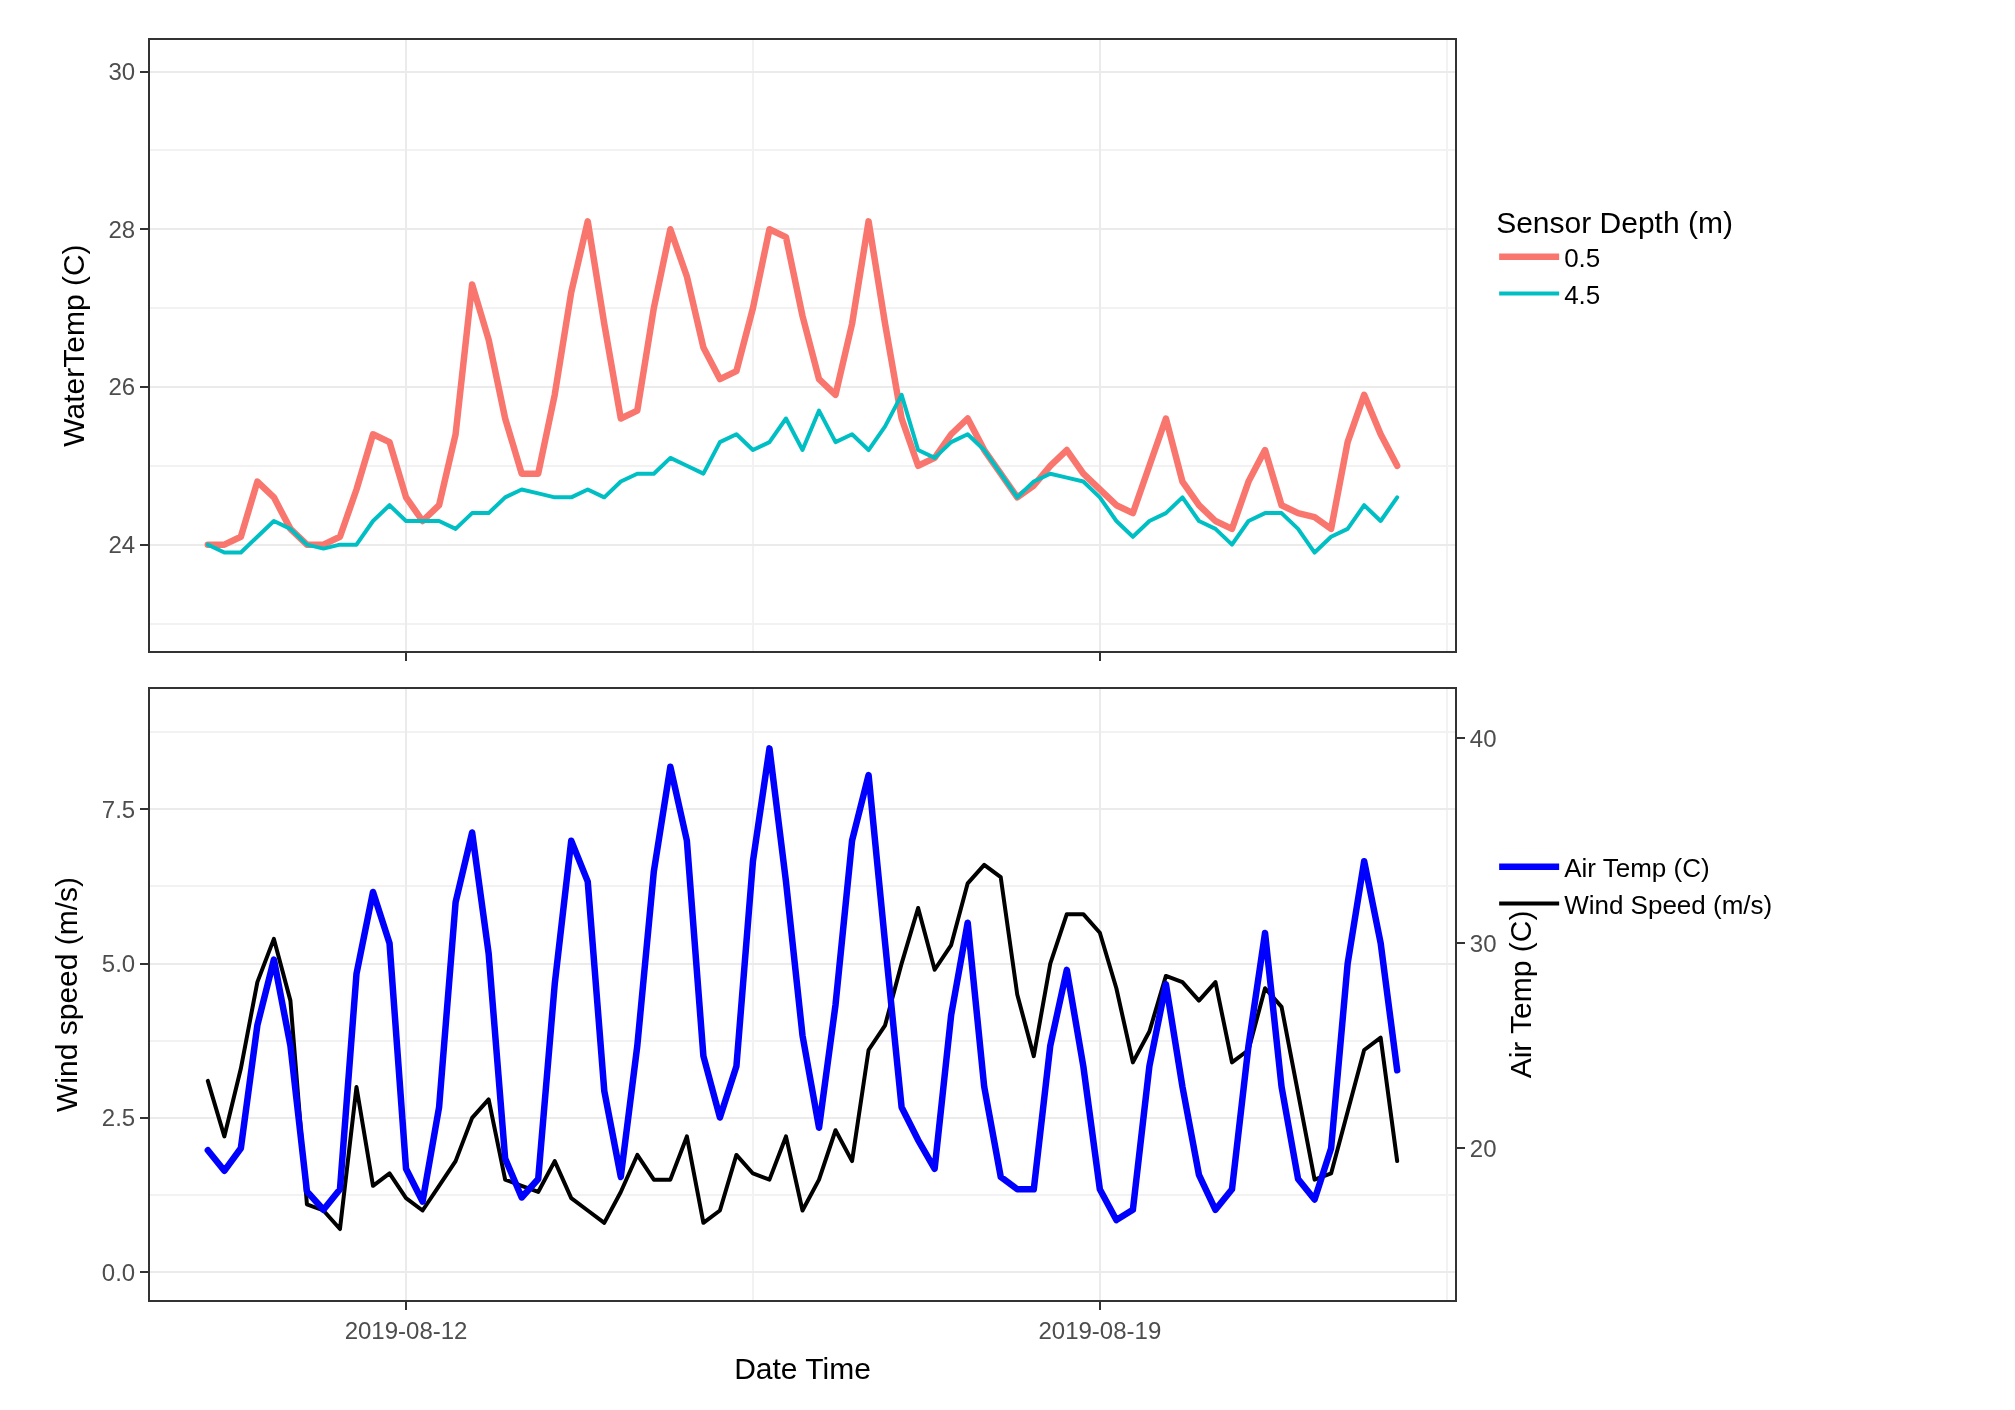  I want to click on legend-title: Sensor Depth (m), so click(1614, 223).